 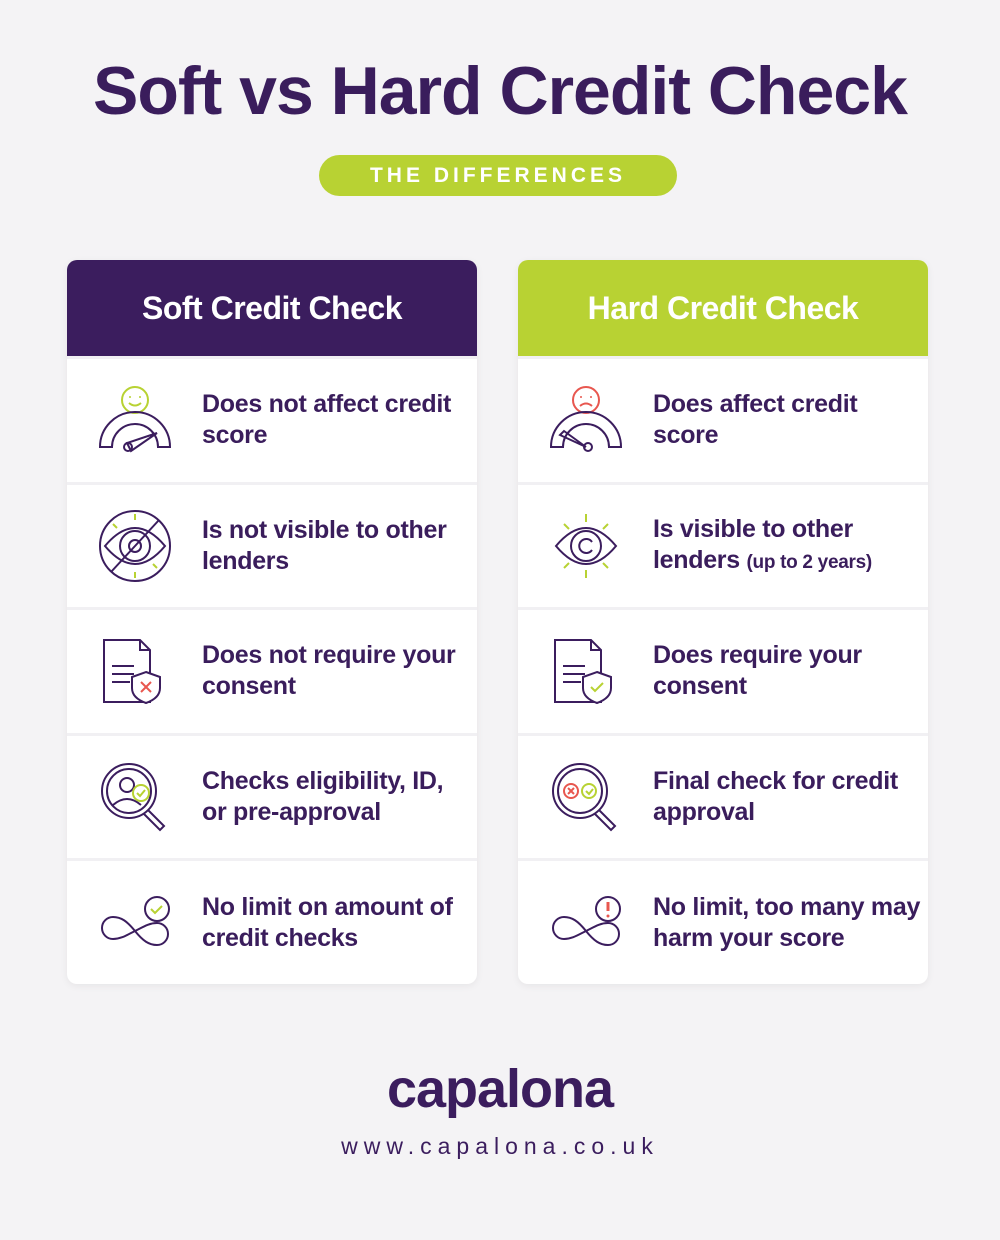 I want to click on subtitle-badge: THE DIFFERENCES, so click(x=498, y=175).